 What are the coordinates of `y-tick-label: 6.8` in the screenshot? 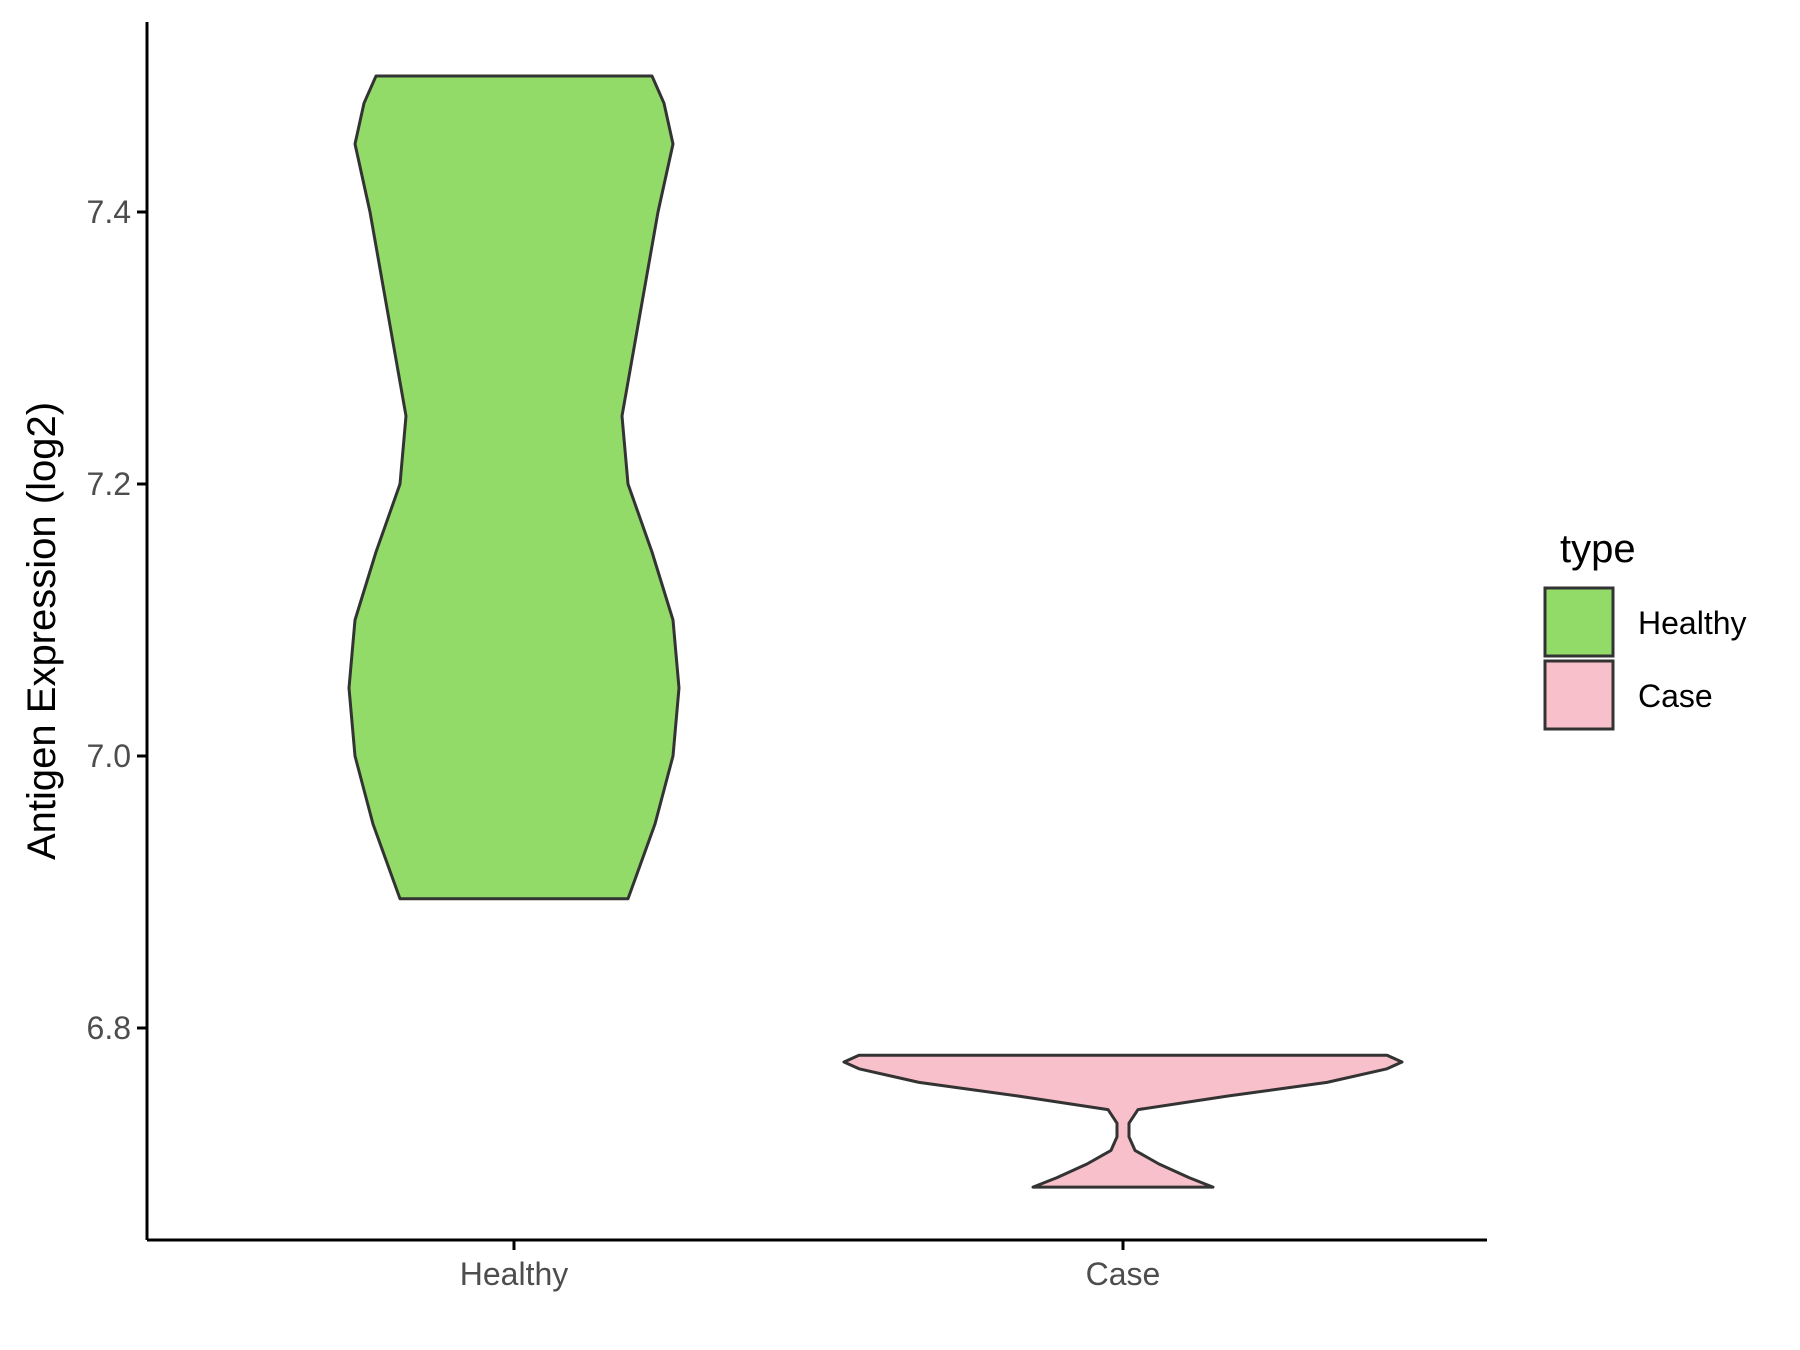 It's located at (109, 1028).